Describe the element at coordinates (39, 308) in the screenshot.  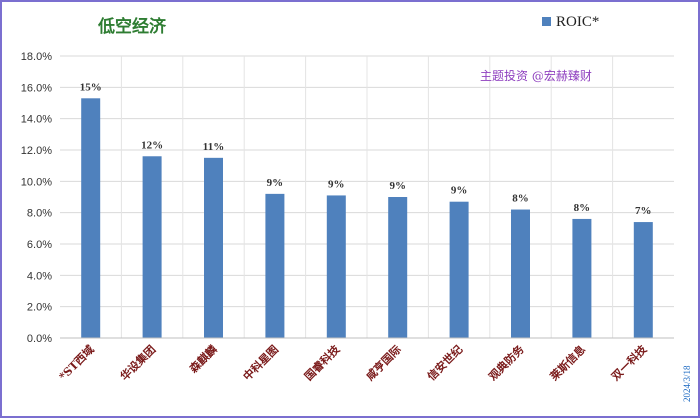
I see `y-tick-label: 2.0%` at that location.